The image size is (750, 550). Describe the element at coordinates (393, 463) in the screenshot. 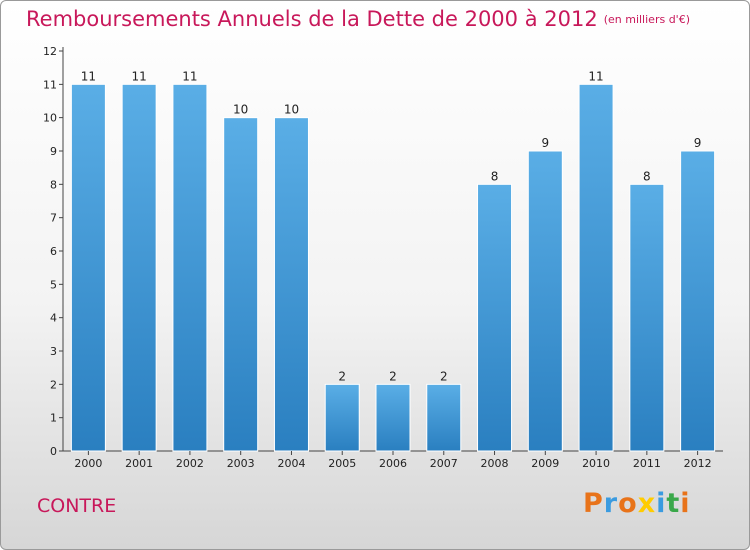

I see `x-tick-label: 2006` at that location.